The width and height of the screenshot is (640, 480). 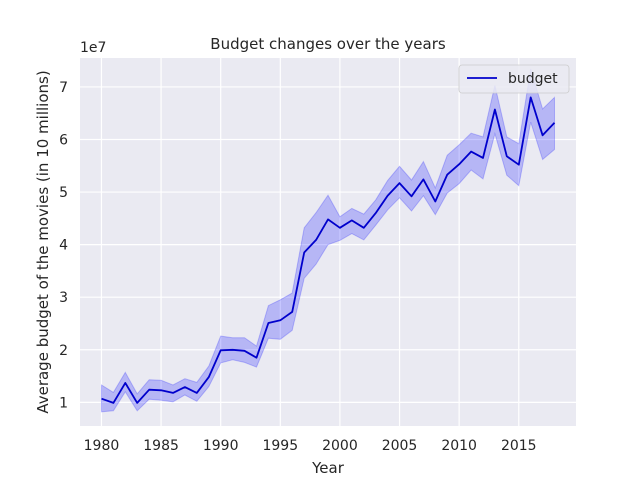 I want to click on y-tick-label: 3, so click(x=63, y=298).